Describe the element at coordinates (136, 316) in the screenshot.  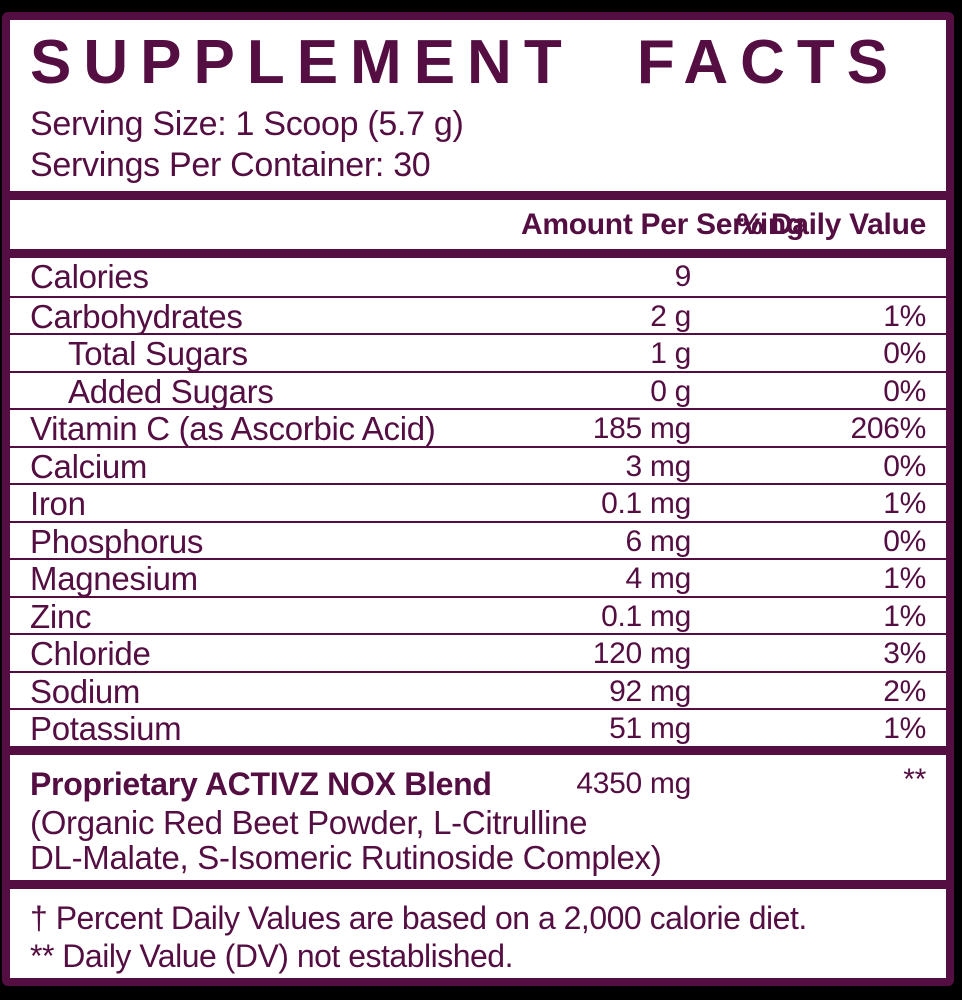
I see `nutrient-name: Carbohydrates` at that location.